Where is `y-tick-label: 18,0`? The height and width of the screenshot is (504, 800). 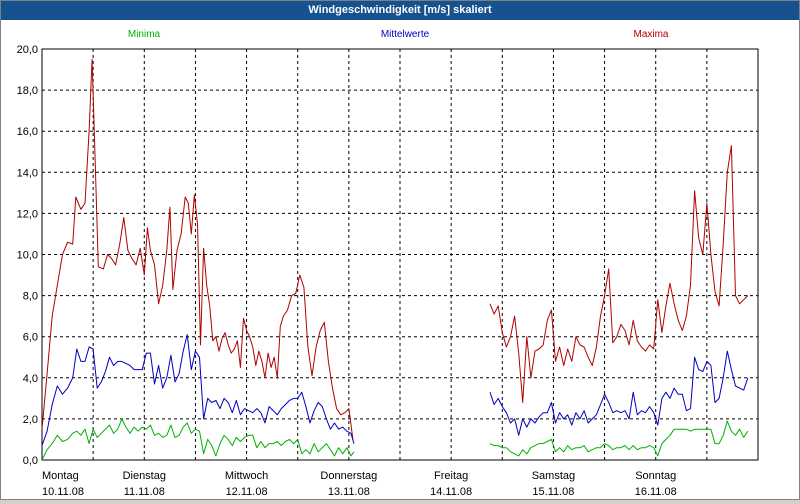 y-tick-label: 18,0 is located at coordinates (27, 91).